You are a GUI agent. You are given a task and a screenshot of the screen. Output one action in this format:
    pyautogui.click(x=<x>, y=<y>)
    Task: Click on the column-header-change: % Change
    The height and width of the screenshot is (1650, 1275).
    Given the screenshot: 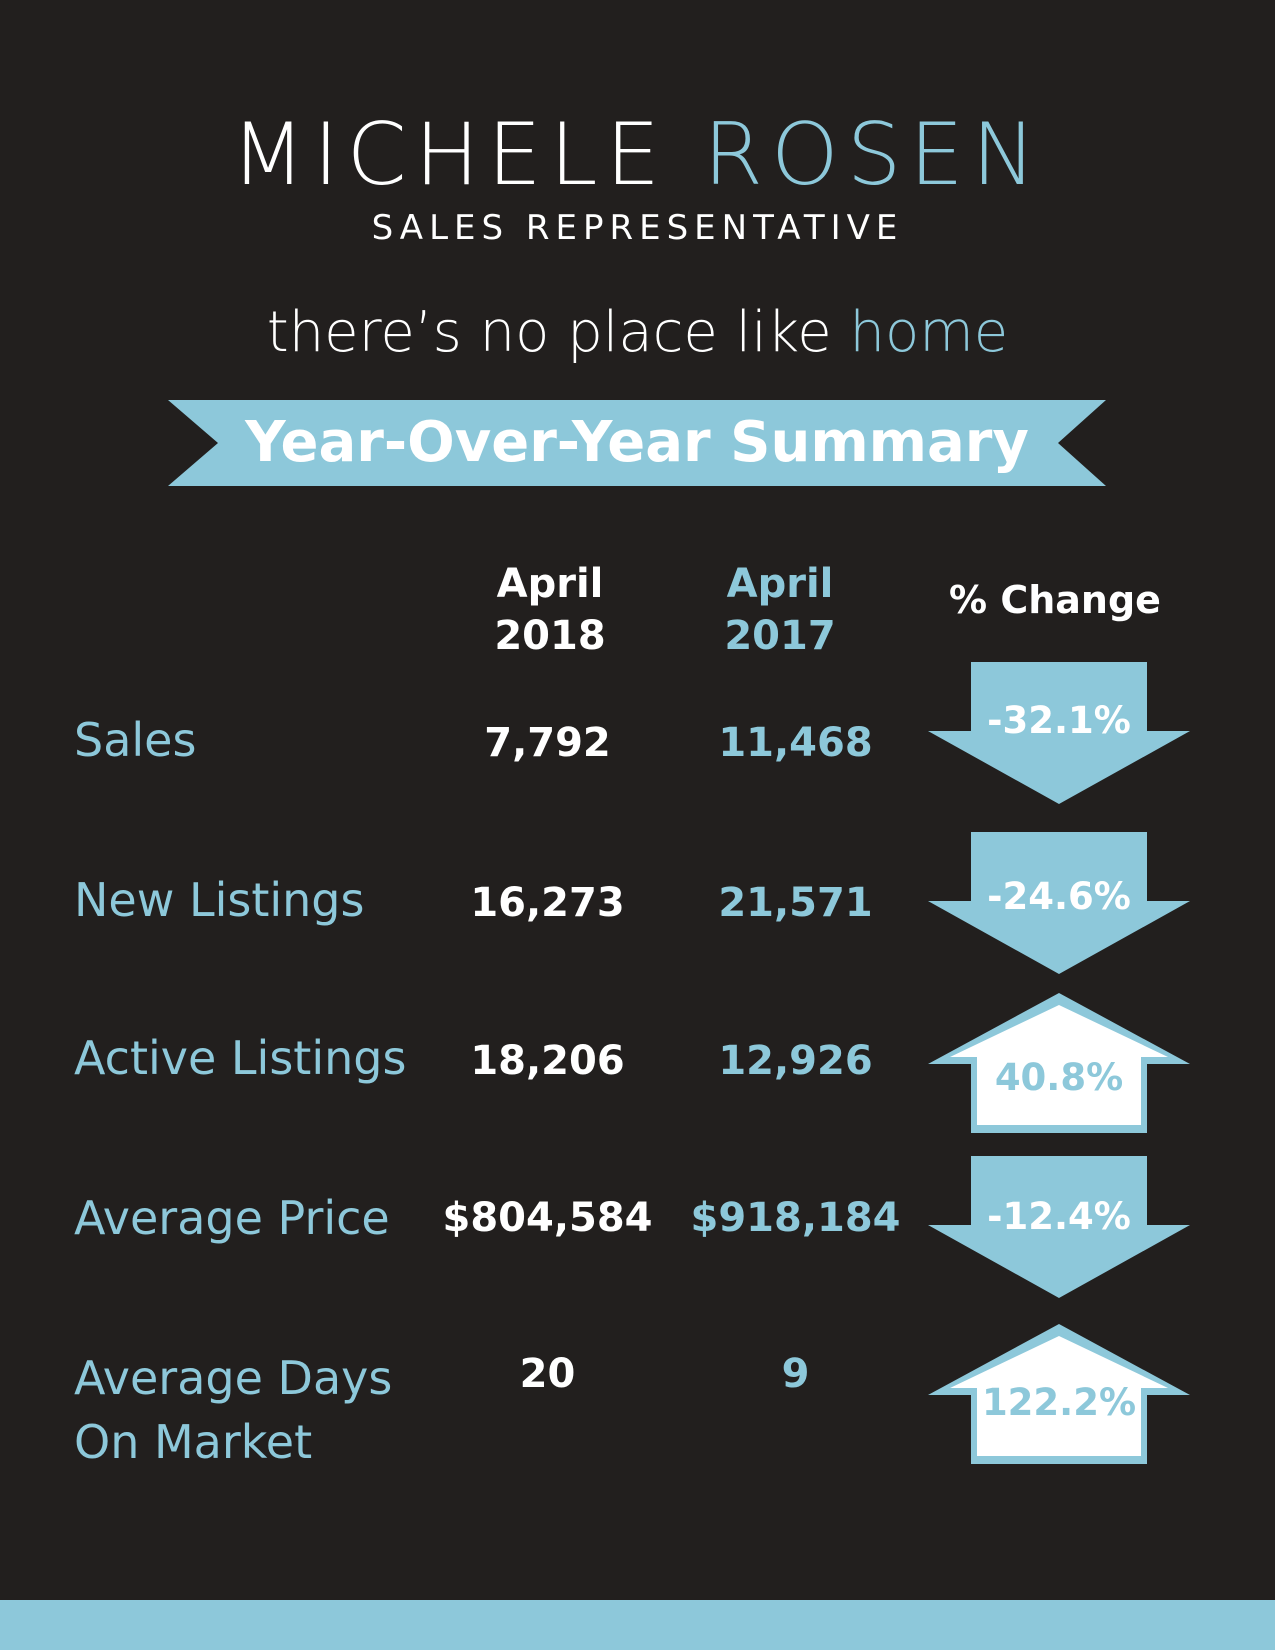 What is the action you would take?
    pyautogui.click(x=1055, y=600)
    